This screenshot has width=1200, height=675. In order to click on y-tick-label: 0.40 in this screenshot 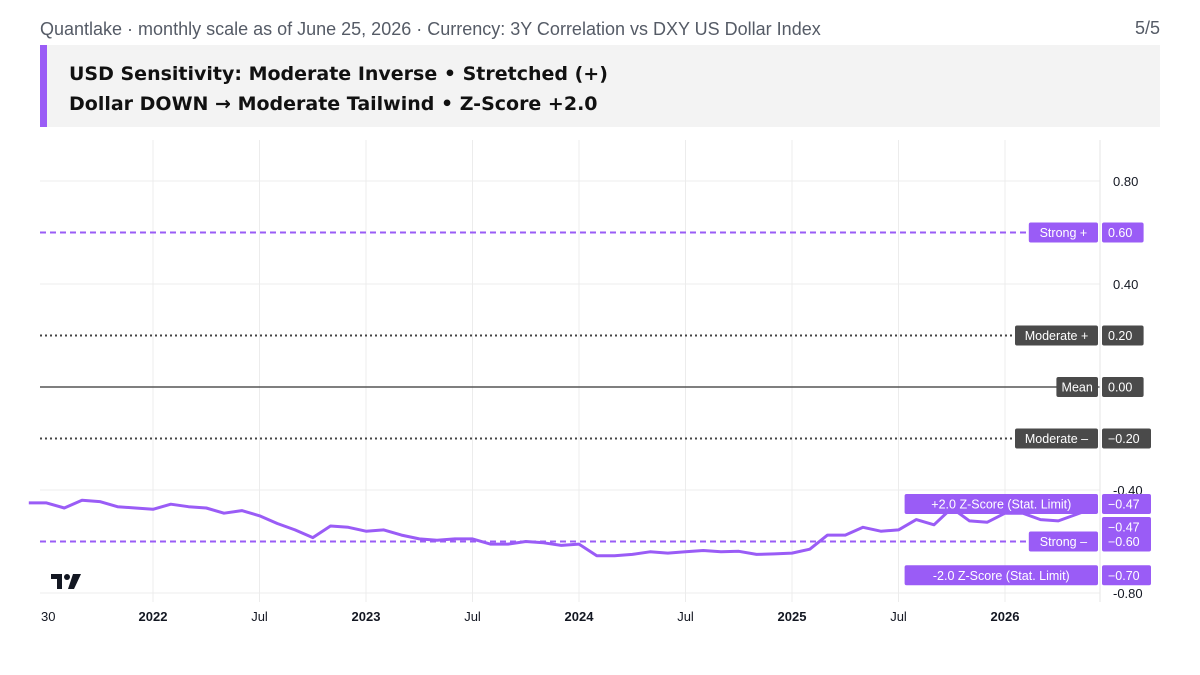, I will do `click(1125, 284)`.